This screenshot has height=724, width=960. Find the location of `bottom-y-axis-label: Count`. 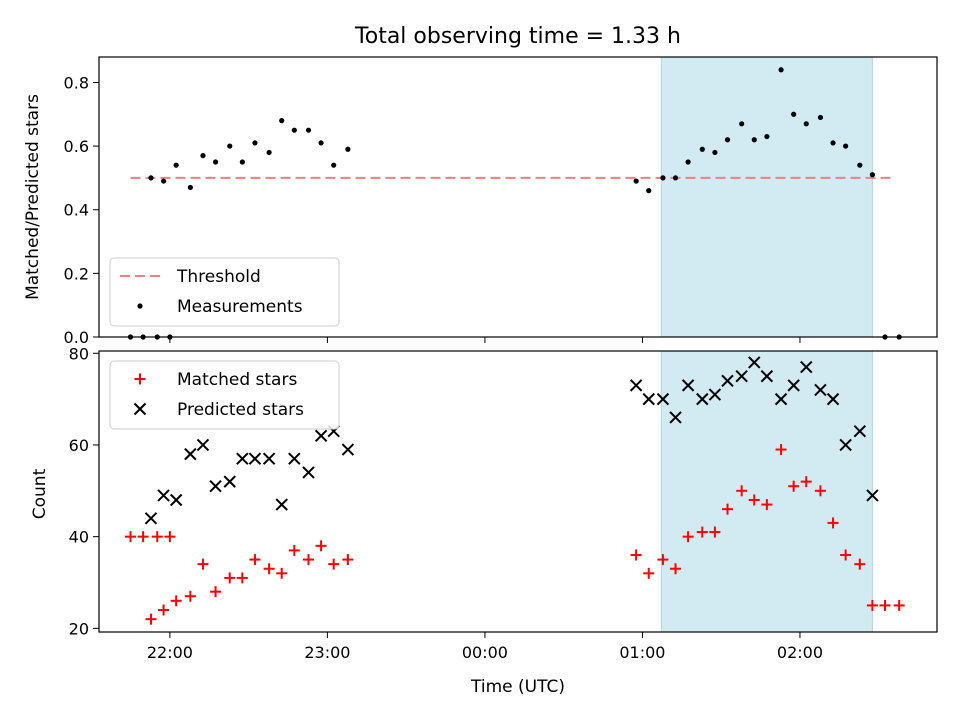

bottom-y-axis-label: Count is located at coordinates (40, 493).